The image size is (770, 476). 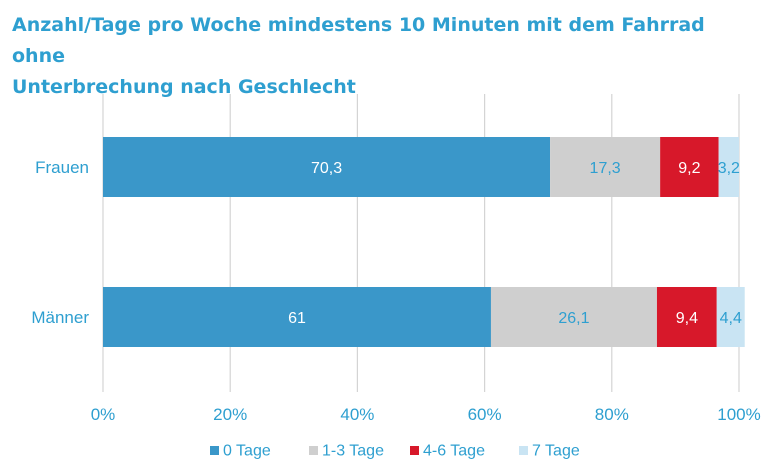 I want to click on data-label-0-1: 17,3, so click(x=605, y=168).